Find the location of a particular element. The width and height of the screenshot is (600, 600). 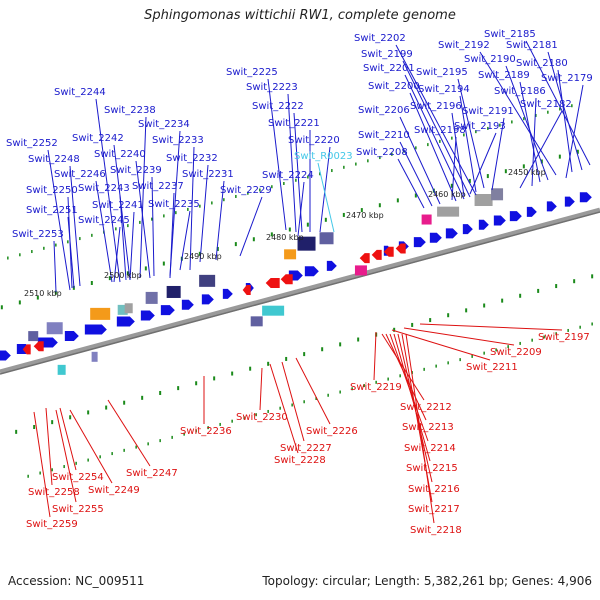

gene-label-bottom: Swit_2211 is located at coordinates (492, 367).